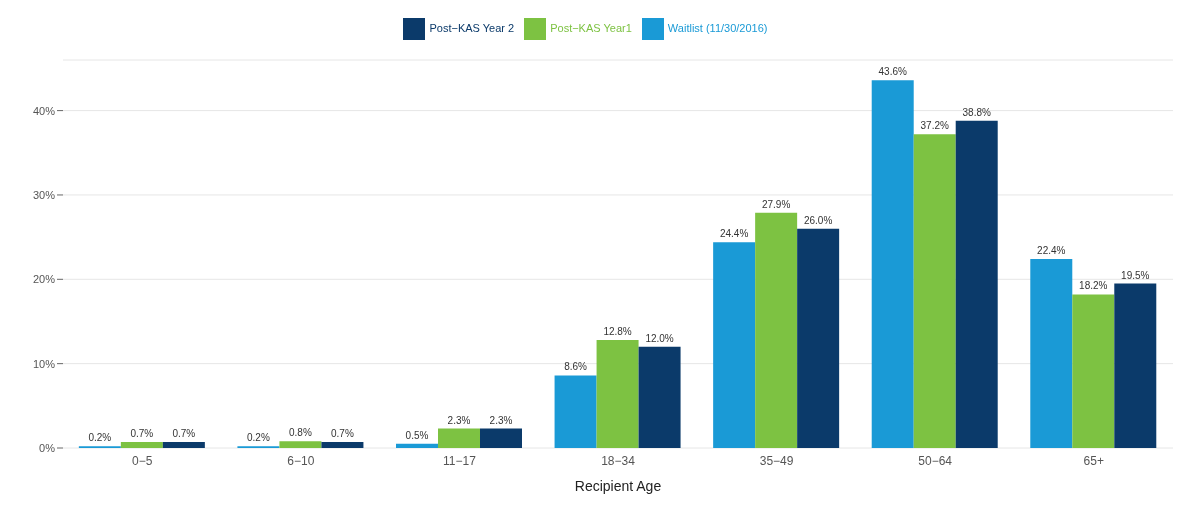  What do you see at coordinates (618, 460) in the screenshot?
I see `x-tick-label: 18−34` at bounding box center [618, 460].